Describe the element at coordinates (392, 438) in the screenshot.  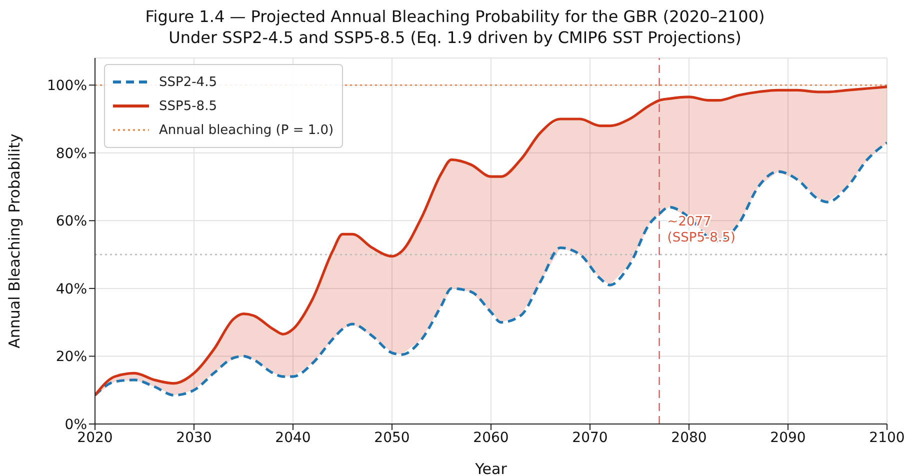
I see `x-tick-label: 2050` at that location.